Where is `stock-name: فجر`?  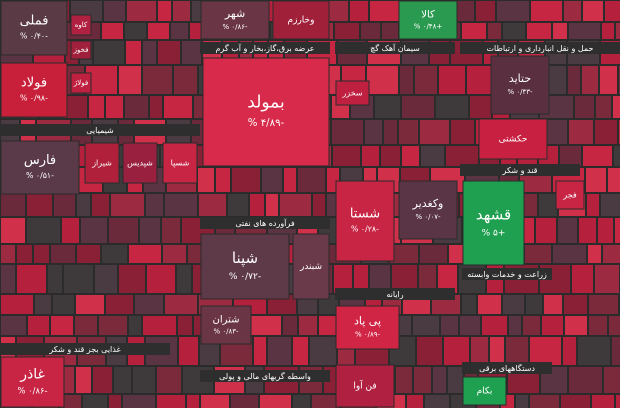 stock-name: فجر is located at coordinates (569, 195).